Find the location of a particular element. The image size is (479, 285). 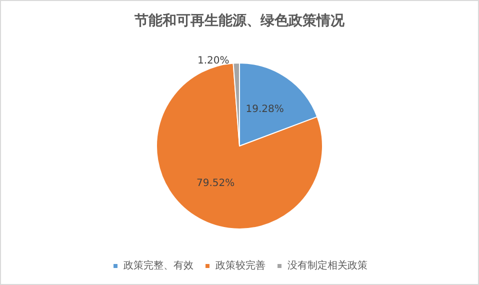

data-label: 1.20% is located at coordinates (214, 61).